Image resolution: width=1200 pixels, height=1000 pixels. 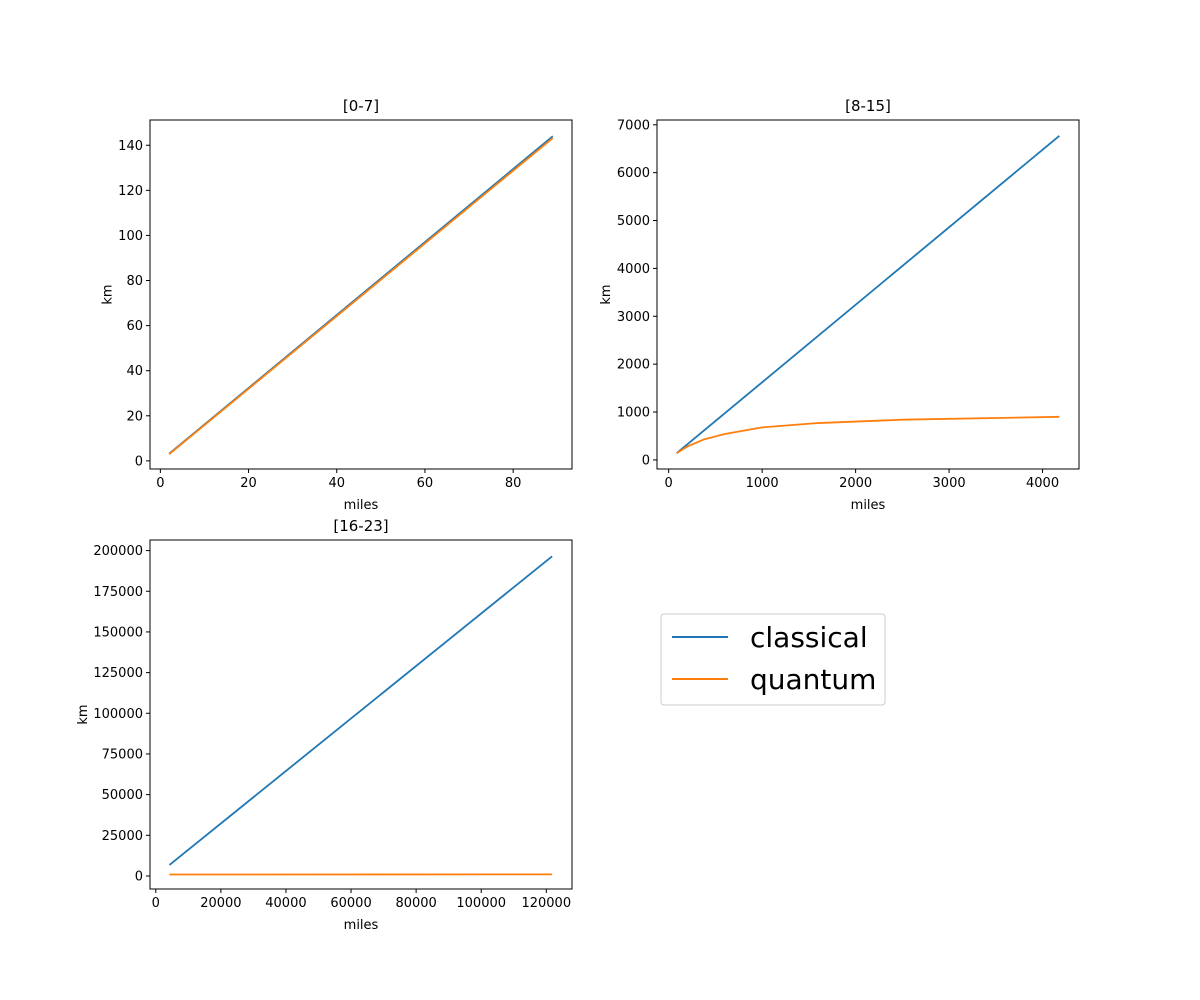 I want to click on y-tick-label: 50000, so click(x=122, y=795).